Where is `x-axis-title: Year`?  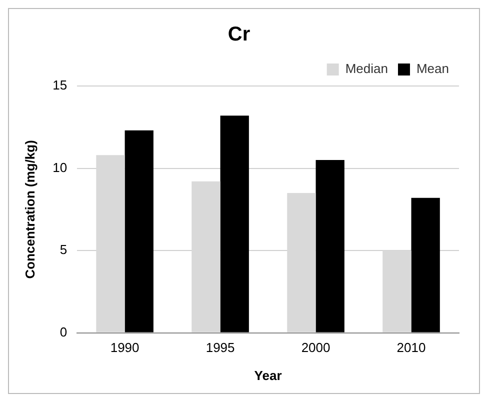
x-axis-title: Year is located at coordinates (268, 375).